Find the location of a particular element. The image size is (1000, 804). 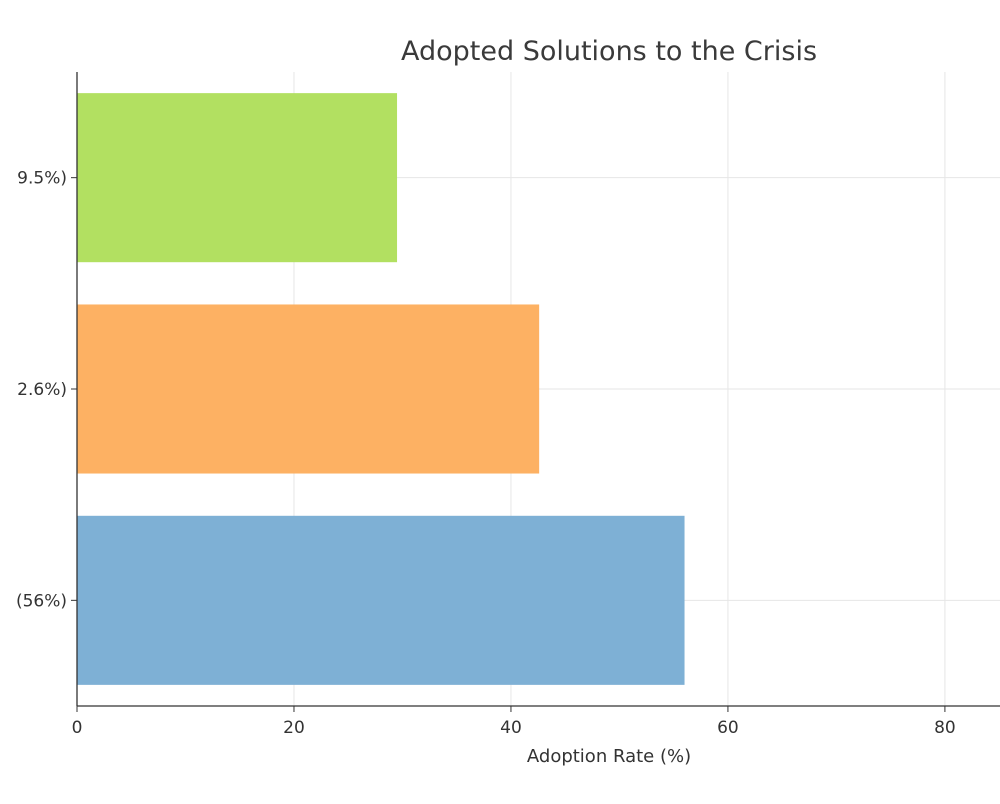

chart-title: Adopted Solutions to the Crisis is located at coordinates (609, 51).